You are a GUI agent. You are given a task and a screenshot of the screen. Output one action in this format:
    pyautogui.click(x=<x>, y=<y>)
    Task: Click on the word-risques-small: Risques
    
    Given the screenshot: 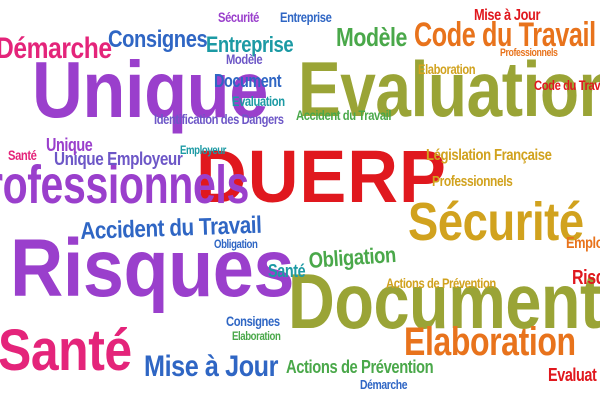 What is the action you would take?
    pyautogui.click(x=586, y=278)
    